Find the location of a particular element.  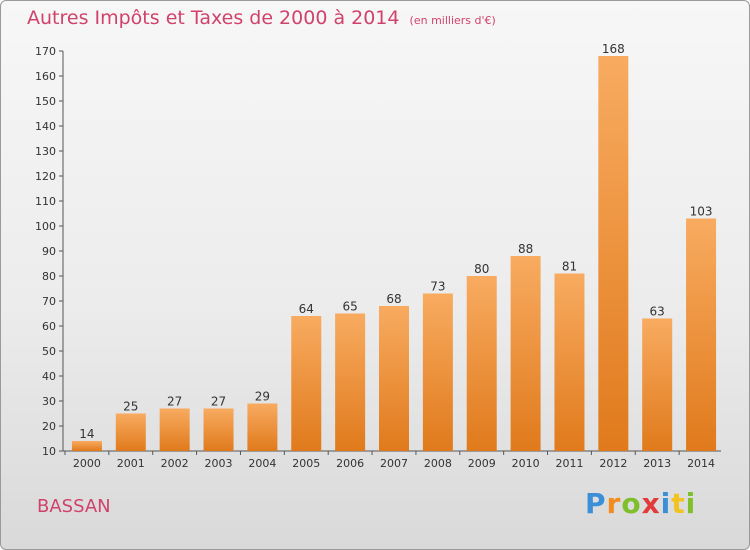

value-label-2006: 65 is located at coordinates (349, 307).